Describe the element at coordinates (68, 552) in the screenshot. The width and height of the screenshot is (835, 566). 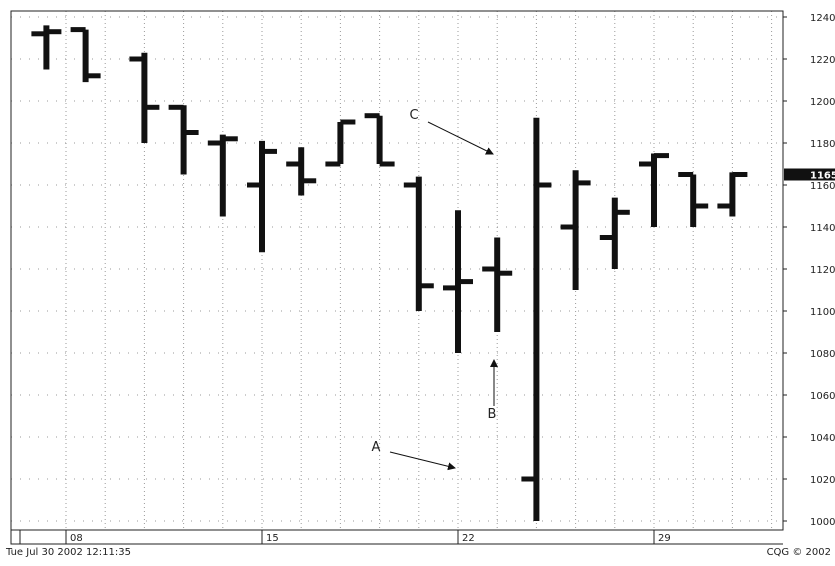
I see `timestamp-text: Tue Jul 30 2002 12:11:35` at that location.